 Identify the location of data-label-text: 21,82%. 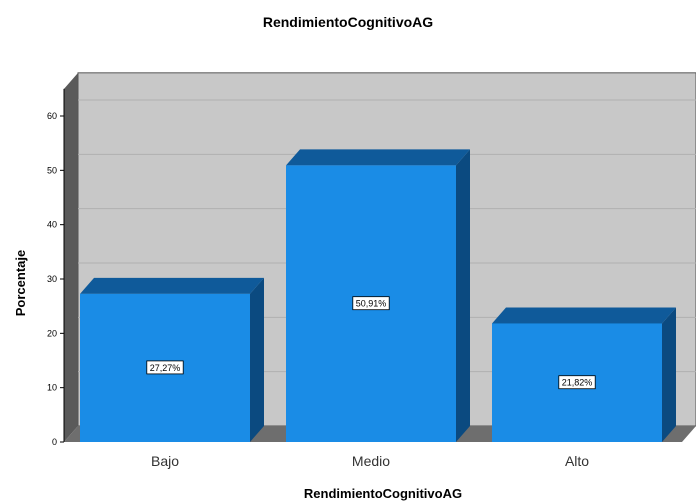
(577, 383).